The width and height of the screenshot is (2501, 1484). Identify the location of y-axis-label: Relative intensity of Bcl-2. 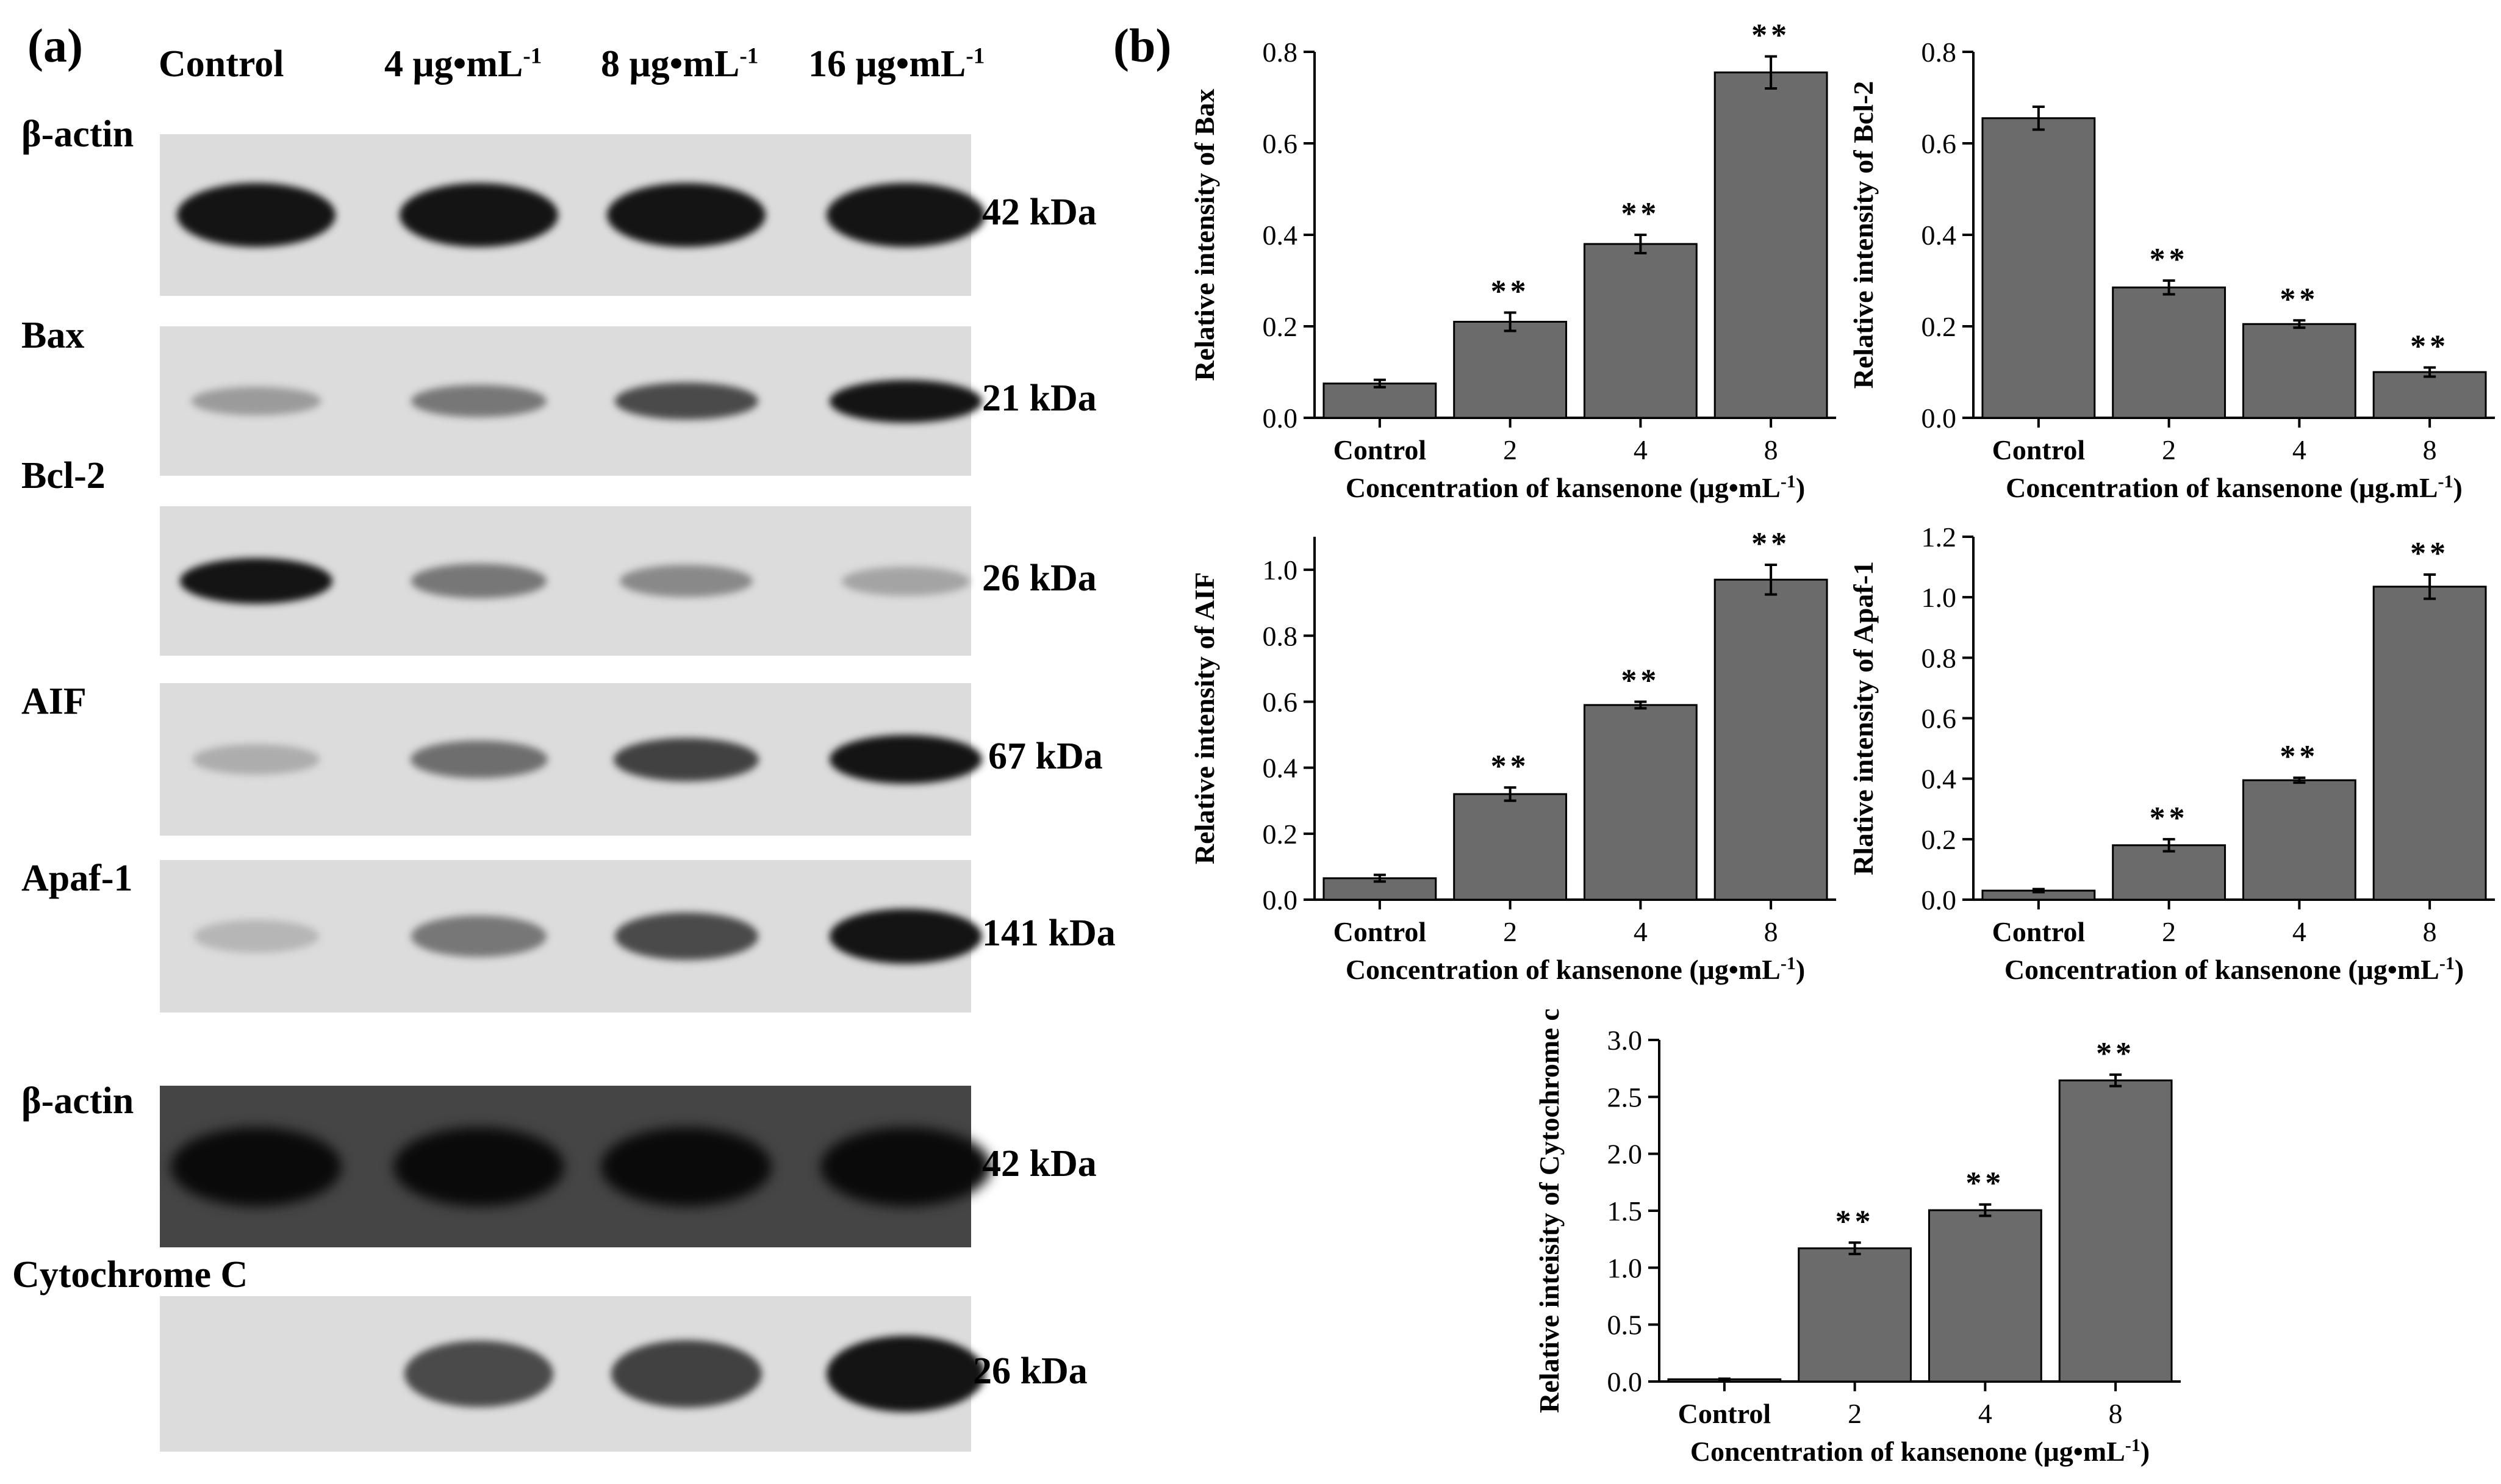
(1863, 235).